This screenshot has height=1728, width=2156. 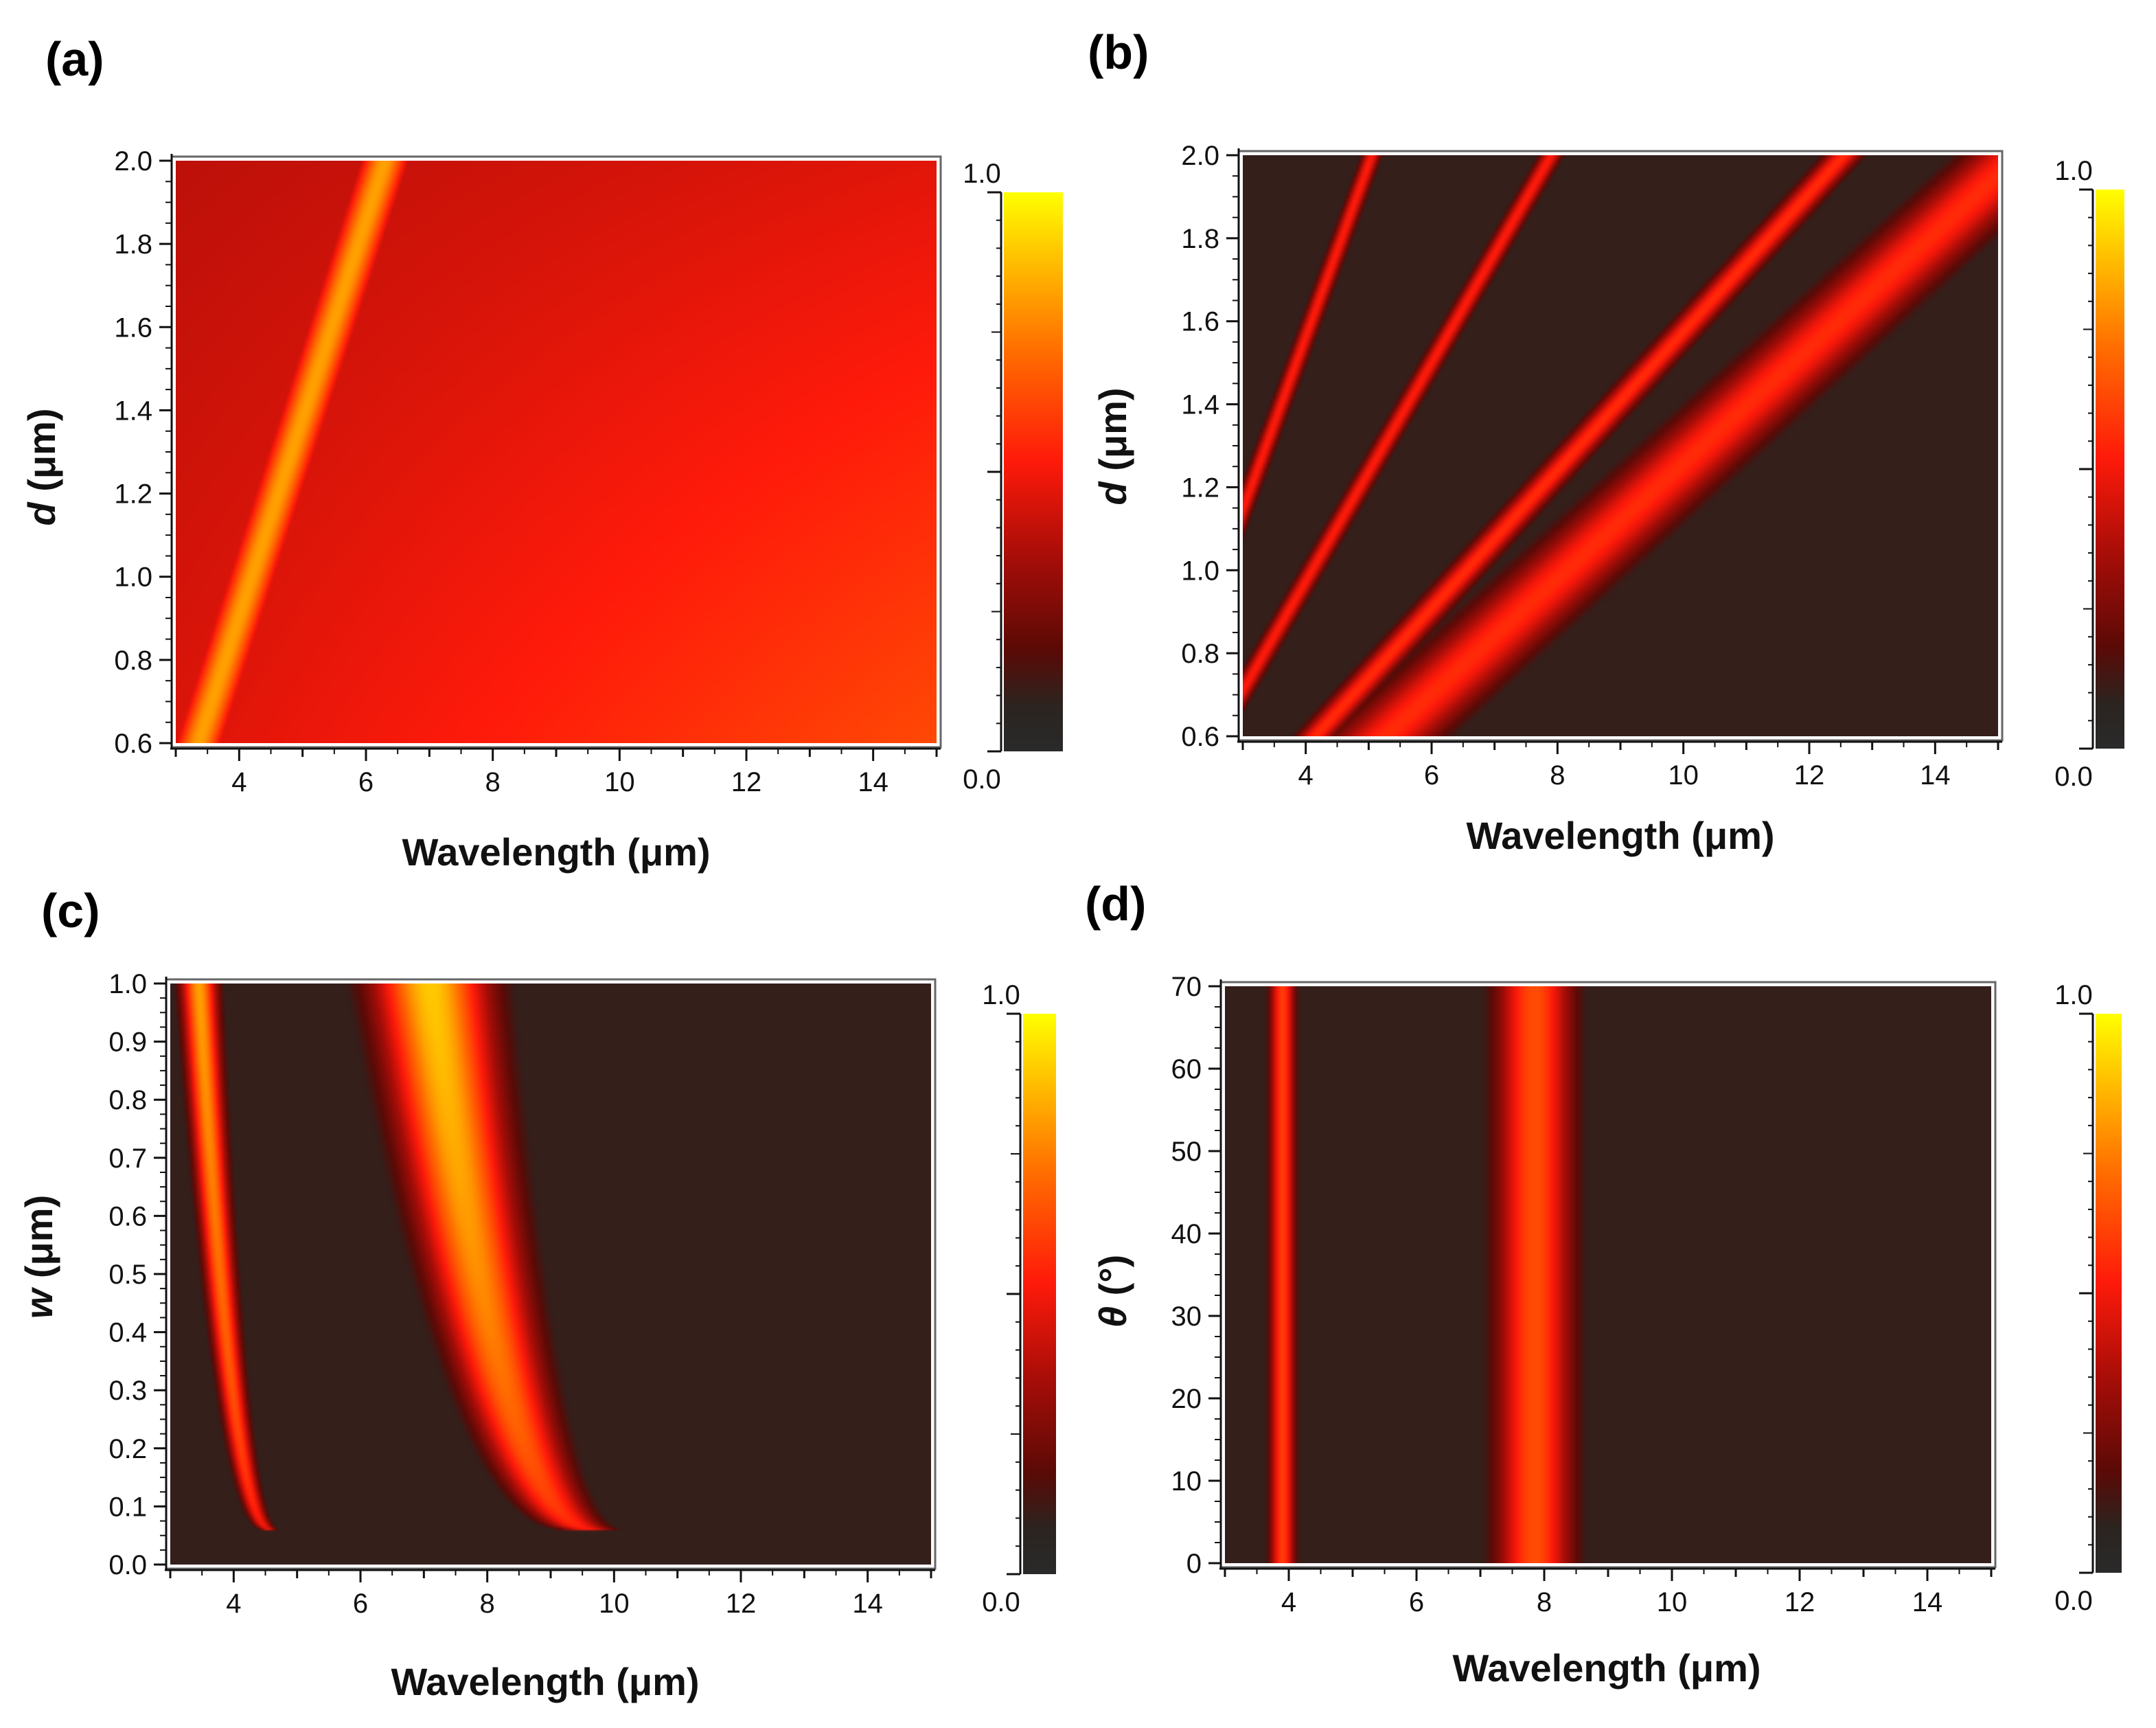 I want to click on y-tick-label: 0.3, so click(x=127, y=1391).